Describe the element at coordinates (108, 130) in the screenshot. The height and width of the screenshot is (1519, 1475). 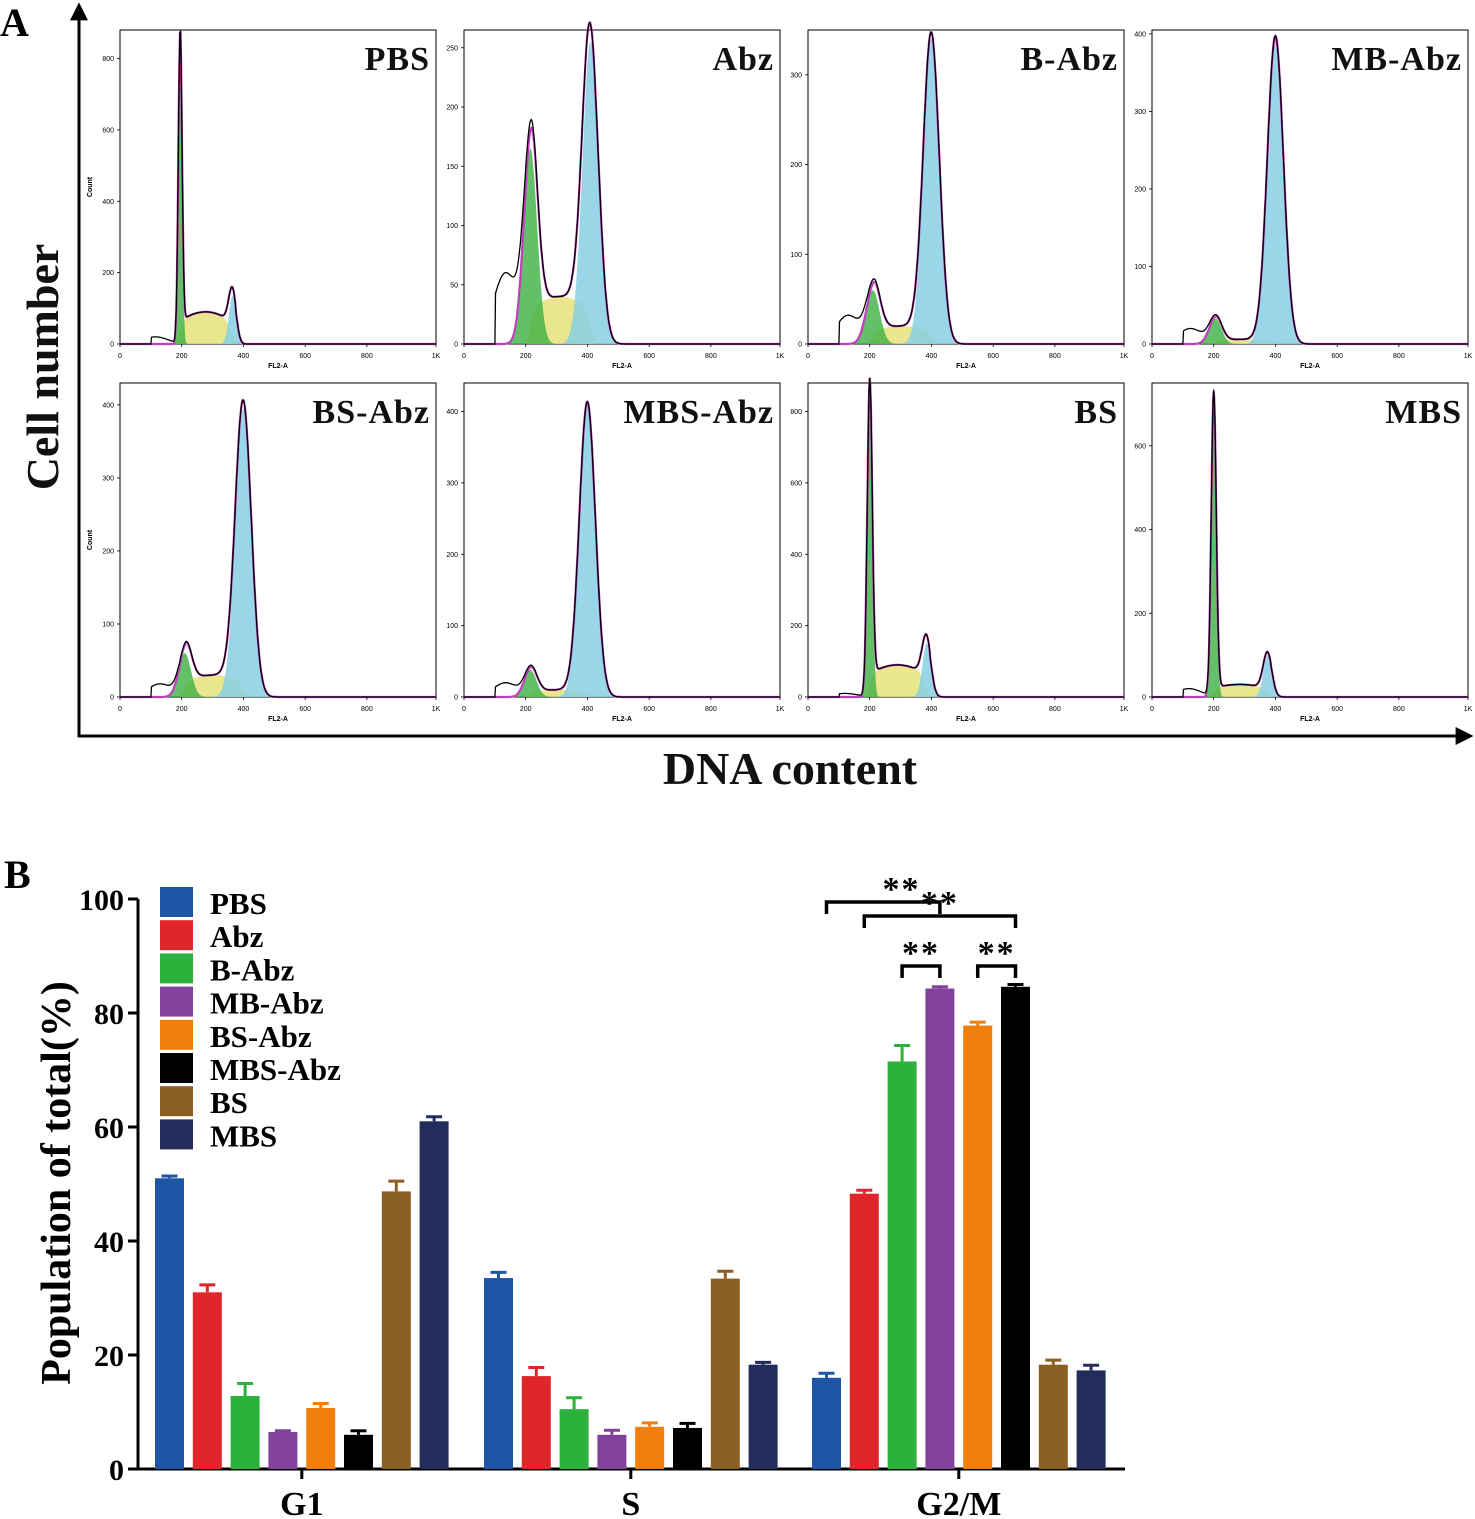
I see `histogram-ytick-label: 600` at that location.